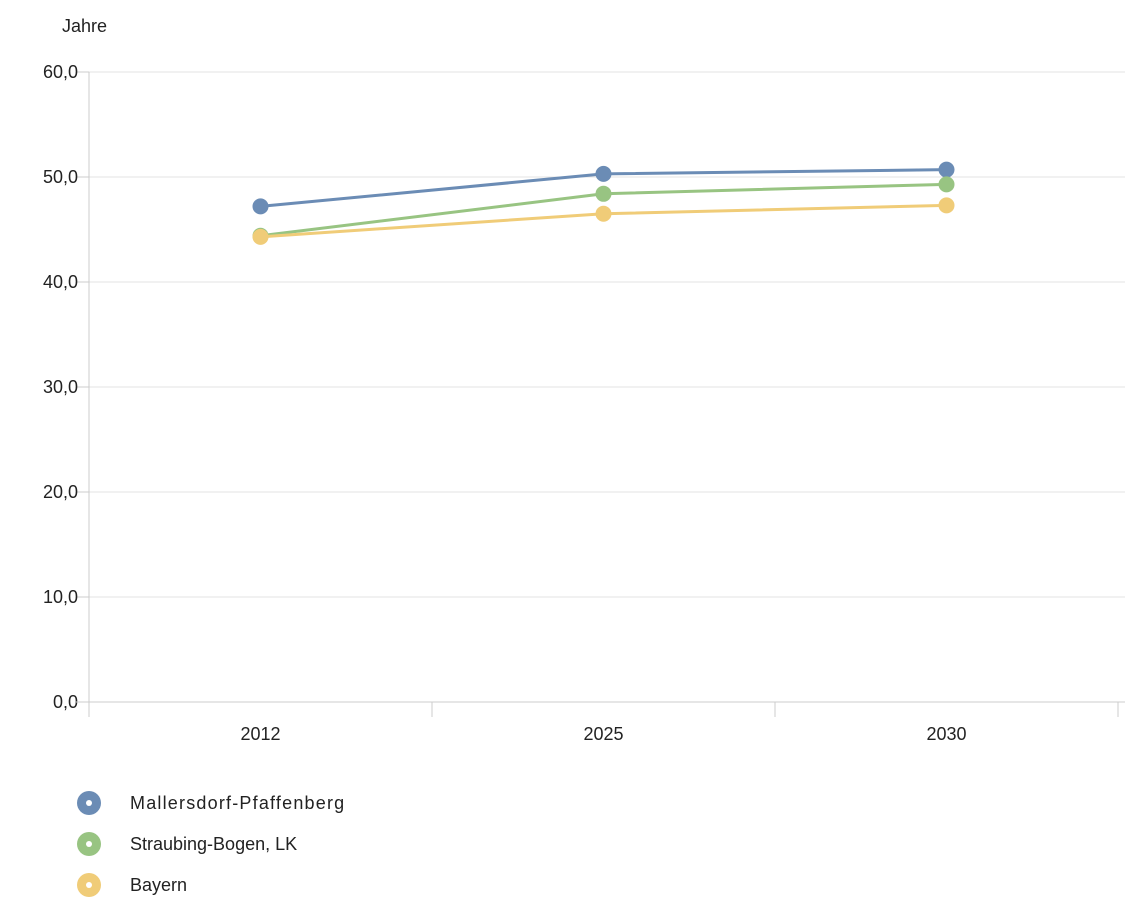 The width and height of the screenshot is (1125, 903). I want to click on y-tick-label: 0,0, so click(65, 702).